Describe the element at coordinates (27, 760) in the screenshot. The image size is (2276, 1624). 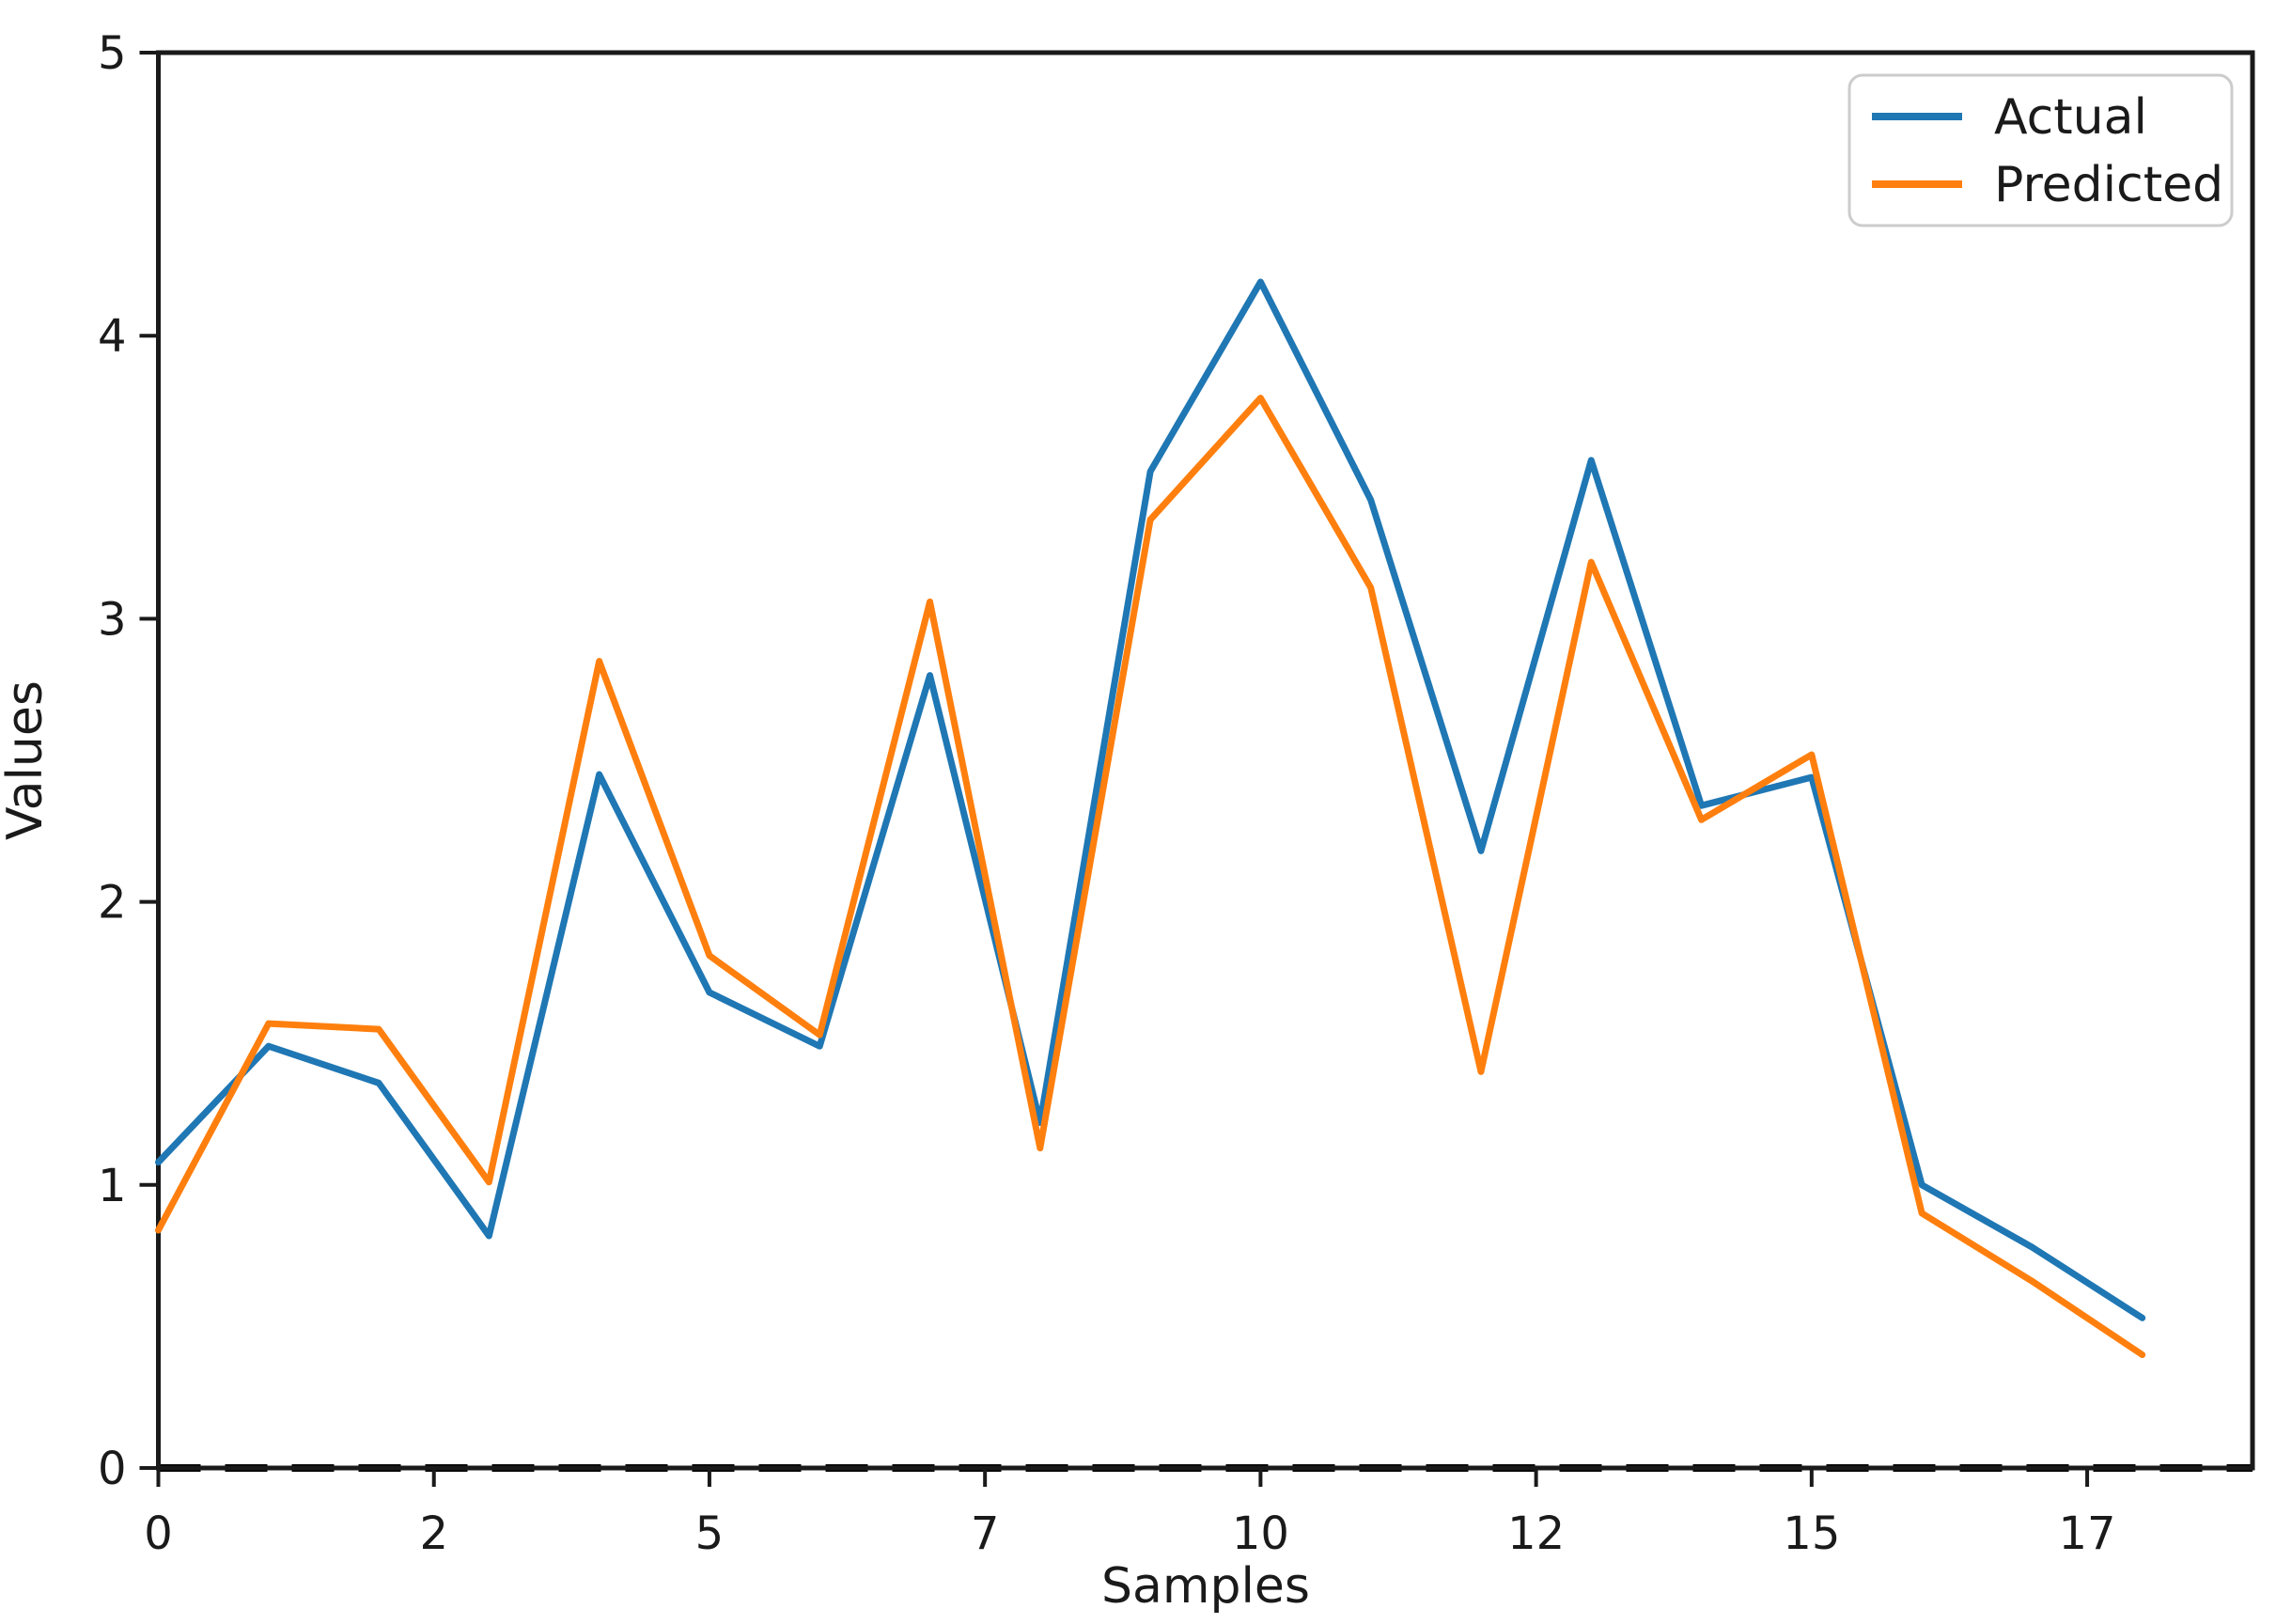
I see `y-axis-title: Values` at that location.